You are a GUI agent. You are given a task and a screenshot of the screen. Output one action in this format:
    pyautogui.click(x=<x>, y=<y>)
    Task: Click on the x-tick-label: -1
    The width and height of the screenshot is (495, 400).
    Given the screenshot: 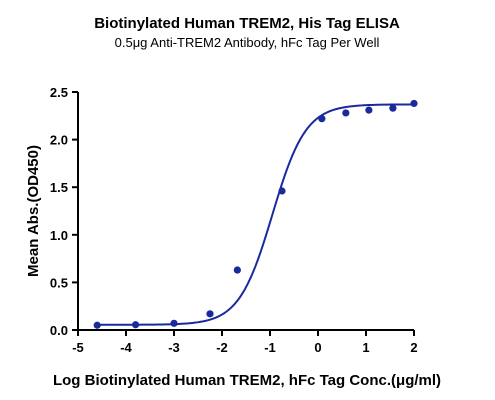 What is the action you would take?
    pyautogui.click(x=270, y=347)
    